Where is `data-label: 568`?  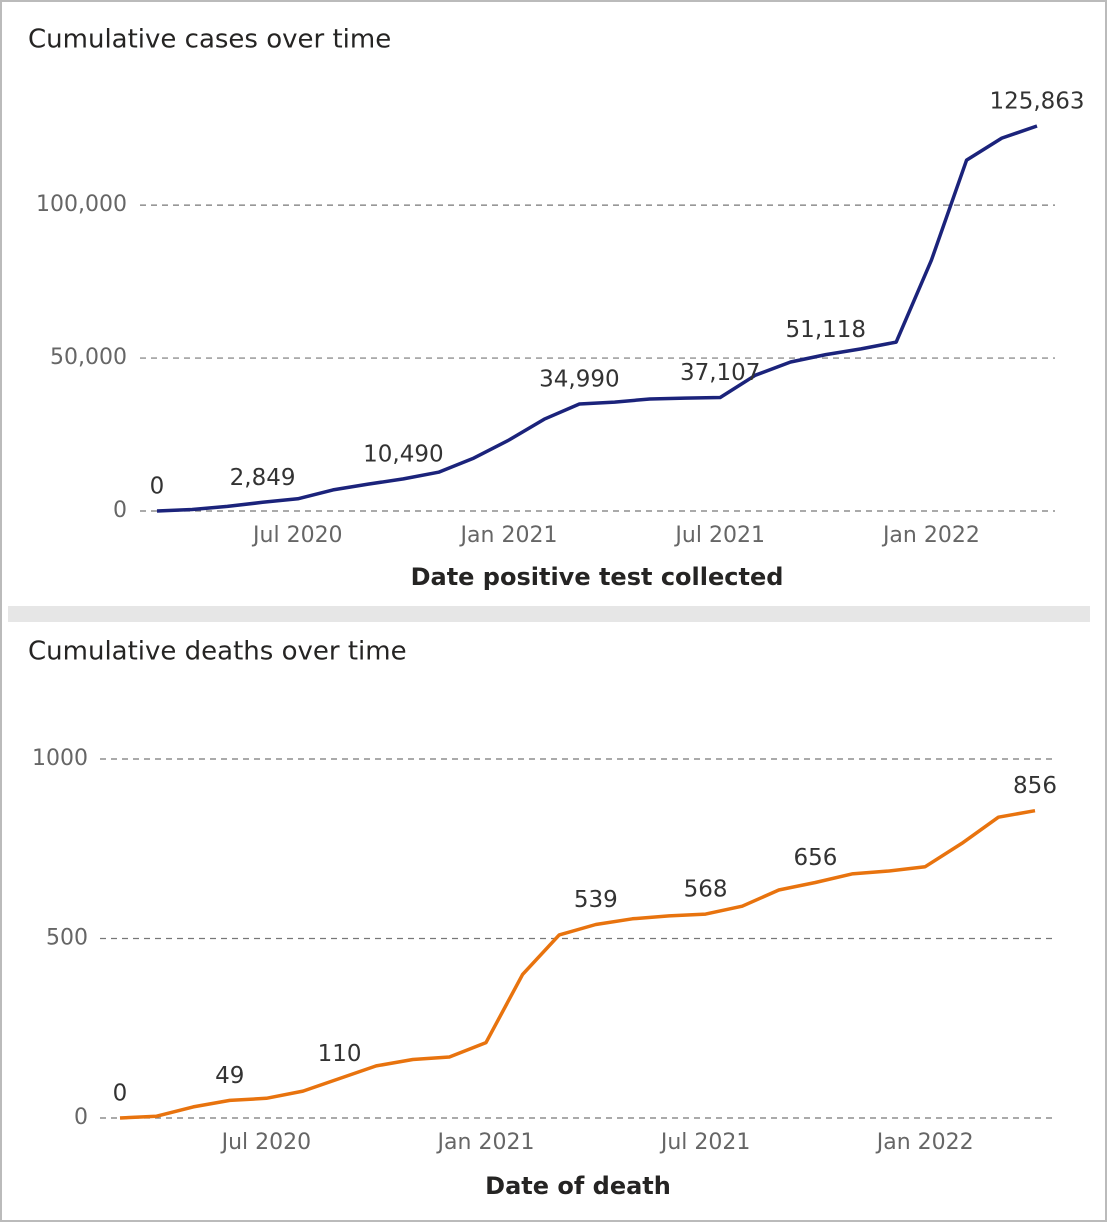 data-label: 568 is located at coordinates (706, 890).